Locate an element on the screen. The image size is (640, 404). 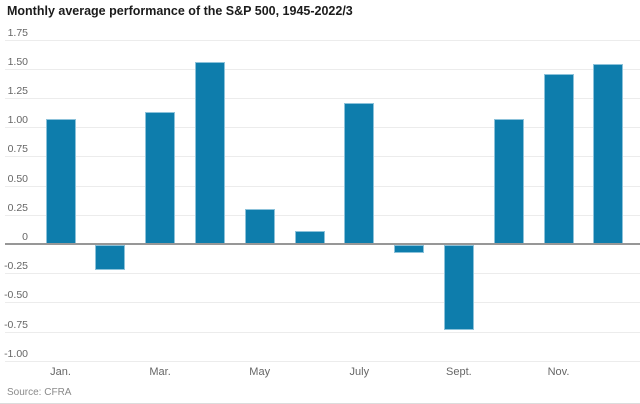
y-tick-label: 0 is located at coordinates (25, 237).